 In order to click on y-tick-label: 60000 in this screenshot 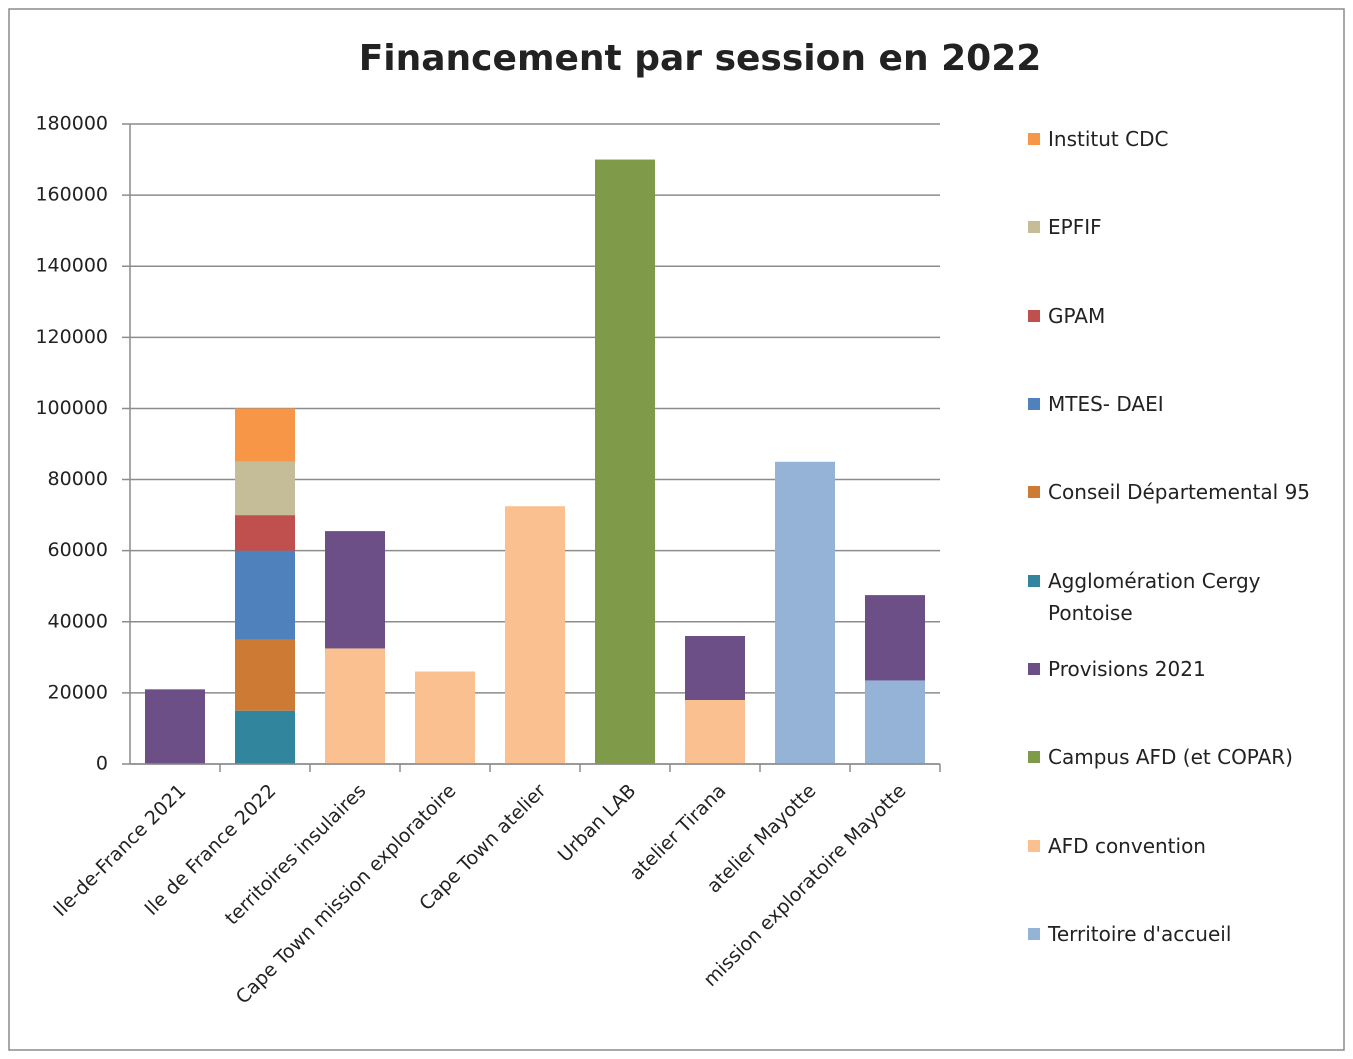, I will do `click(78, 550)`.